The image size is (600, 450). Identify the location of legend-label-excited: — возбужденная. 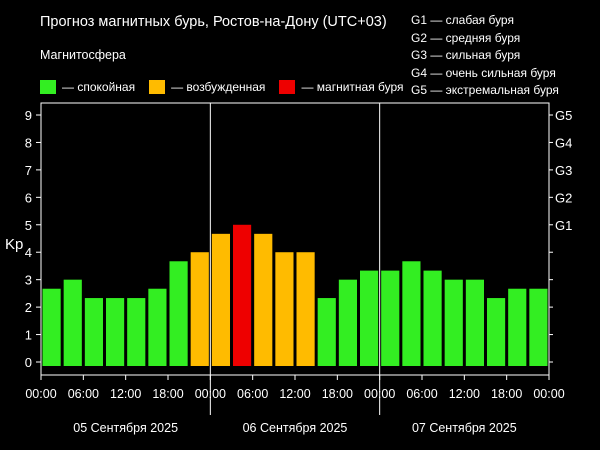
(218, 87).